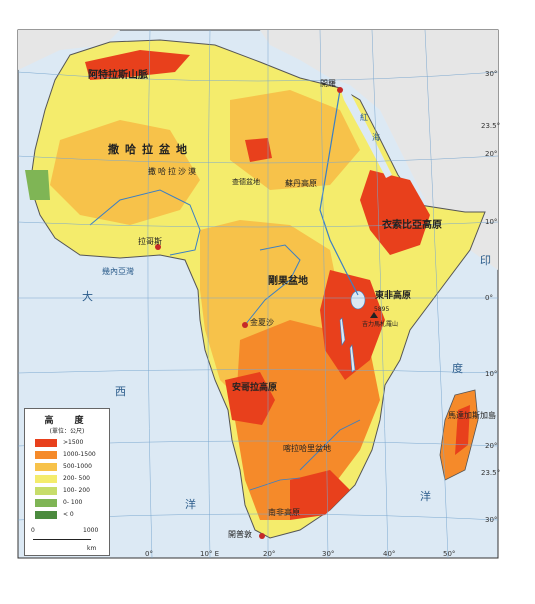  What do you see at coordinates (118, 271) in the screenshot?
I see `label-gulf-of-guinea: 幾內亞灣` at bounding box center [118, 271].